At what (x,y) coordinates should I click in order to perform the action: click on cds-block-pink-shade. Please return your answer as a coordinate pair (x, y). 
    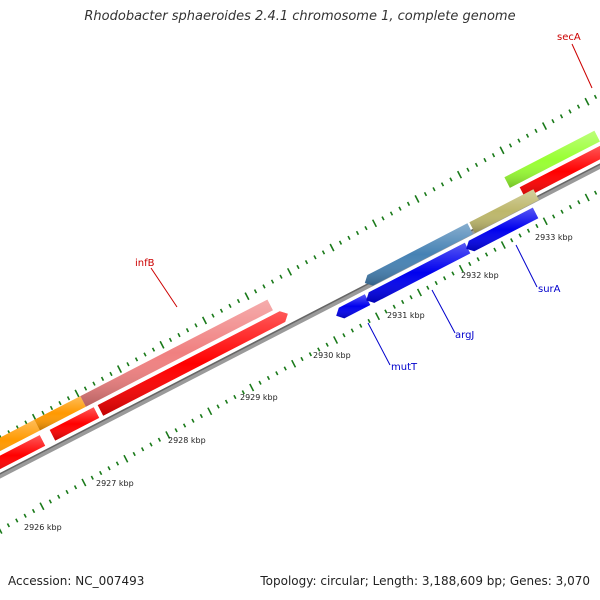
    Looking at the image, I should click on (176, 353).